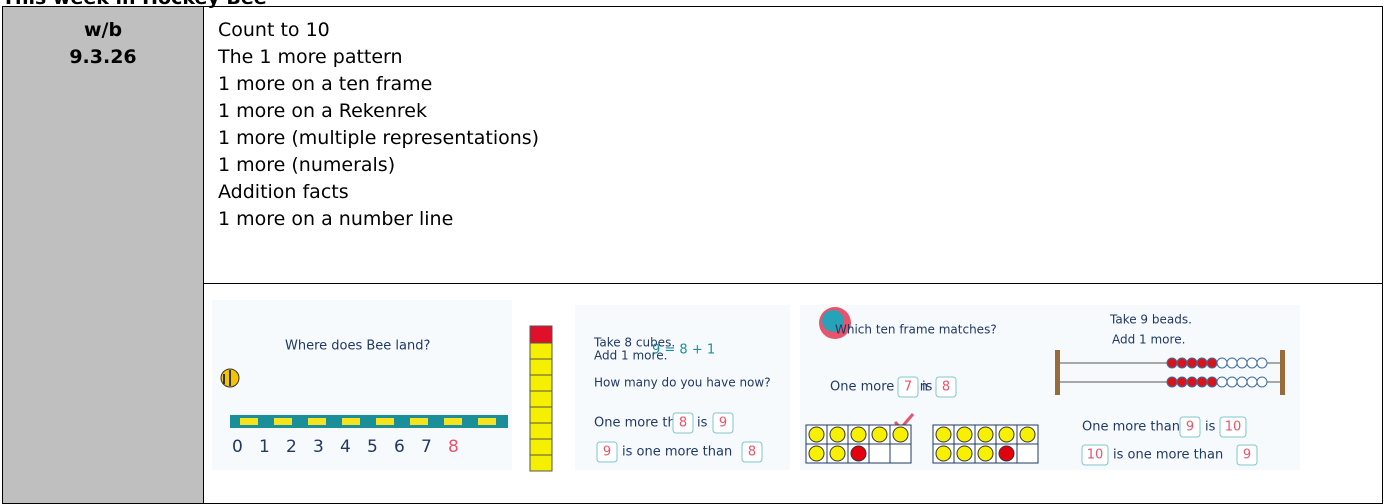 Image resolution: width=1385 pixels, height=504 pixels. I want to click on topic: 1 more on a Rekenrek, so click(322, 111).